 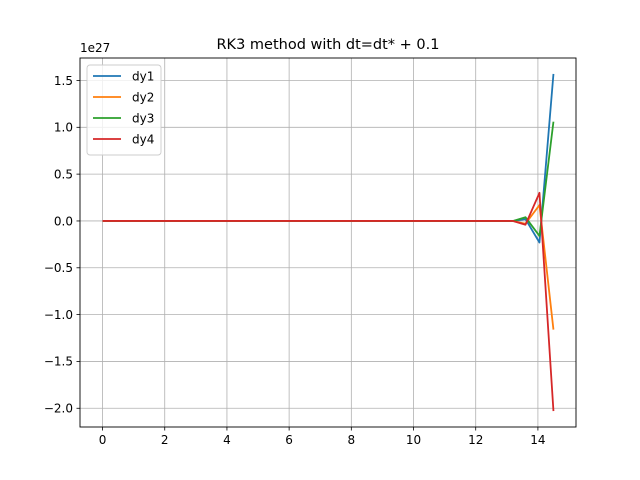 What do you see at coordinates (537, 440) in the screenshot?
I see `x-tick-label: 14` at bounding box center [537, 440].